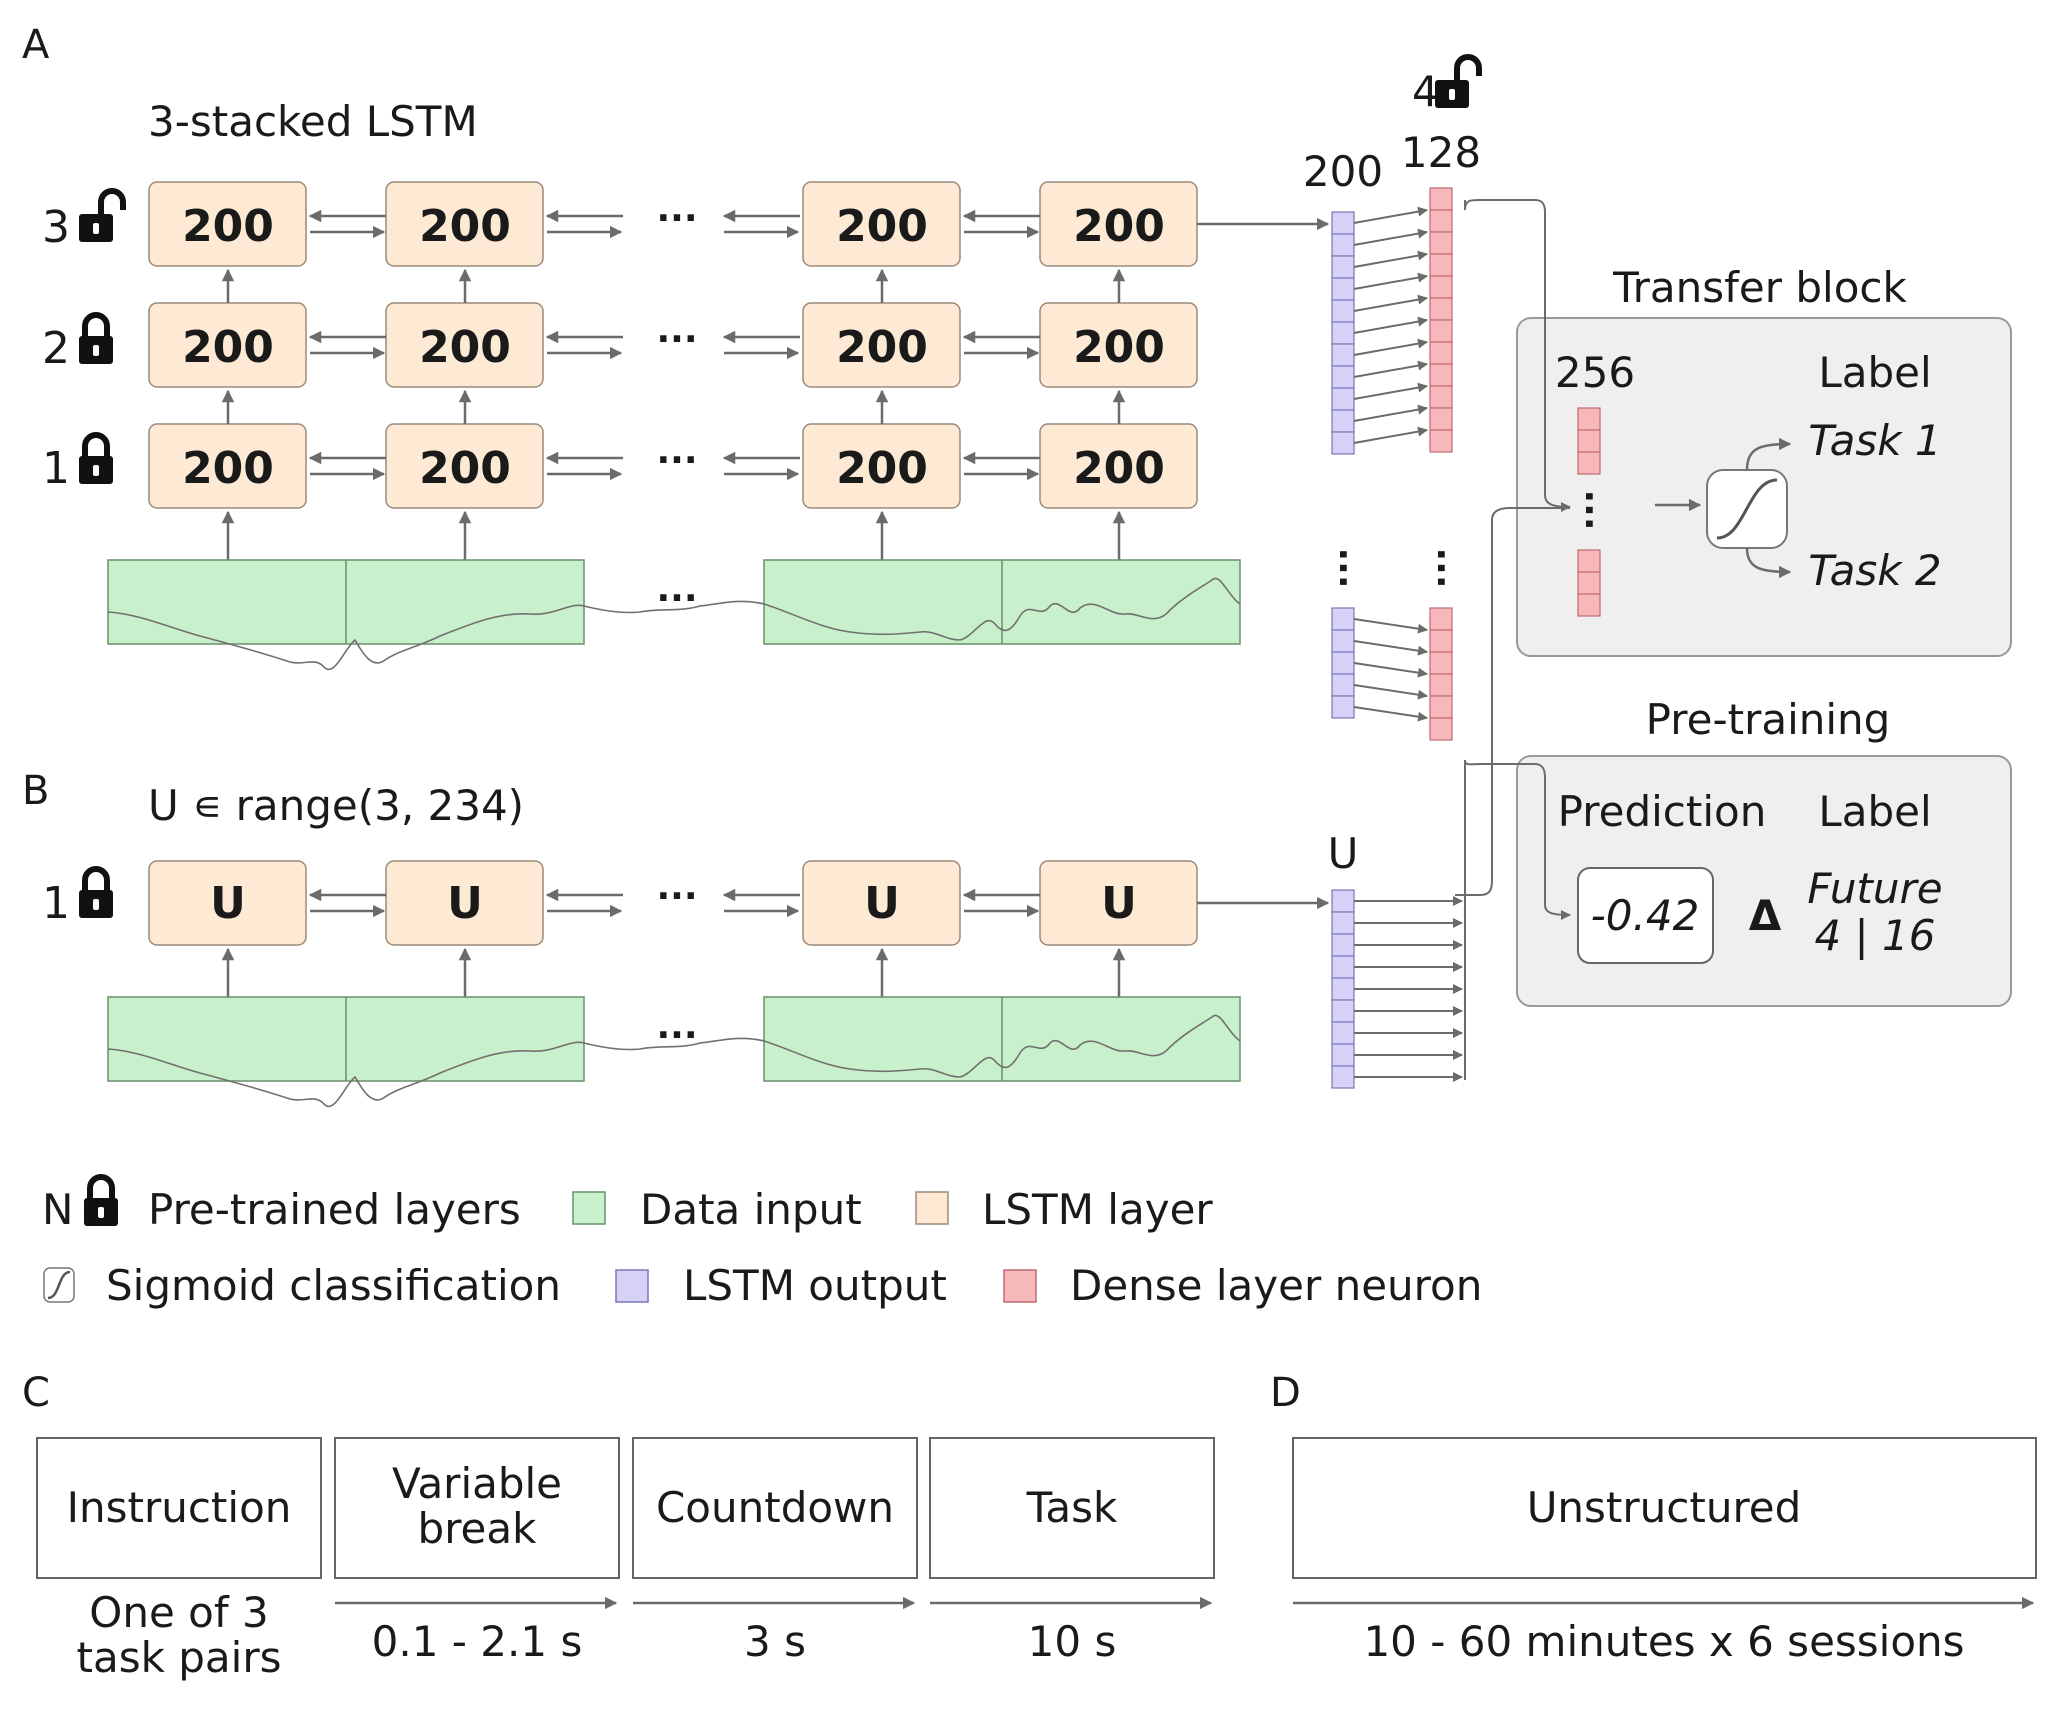 This screenshot has width=2056, height=1731. Describe the element at coordinates (1662, 811) in the screenshot. I see `prediction-header: Prediction` at that location.